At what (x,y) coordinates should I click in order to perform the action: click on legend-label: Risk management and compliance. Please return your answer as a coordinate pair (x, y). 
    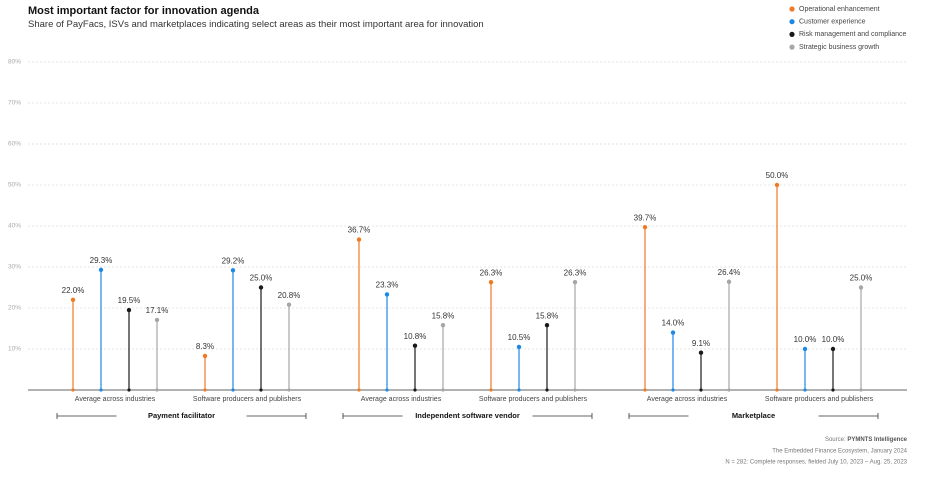
    Looking at the image, I should click on (852, 34).